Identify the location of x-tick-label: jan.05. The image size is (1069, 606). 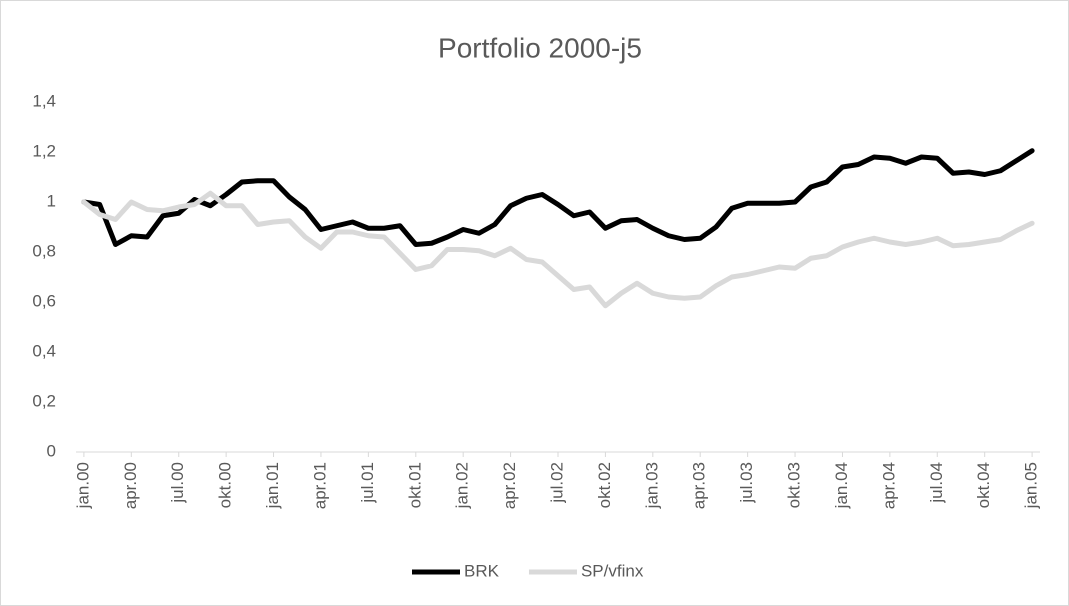
(1031, 485).